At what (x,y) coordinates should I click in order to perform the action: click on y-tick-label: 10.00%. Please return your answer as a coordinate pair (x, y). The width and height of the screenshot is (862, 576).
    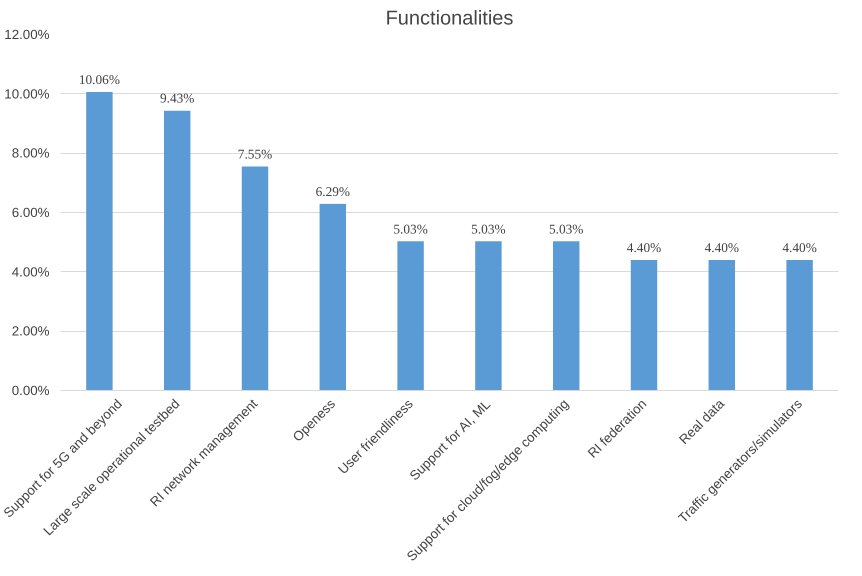
    Looking at the image, I should click on (27, 94).